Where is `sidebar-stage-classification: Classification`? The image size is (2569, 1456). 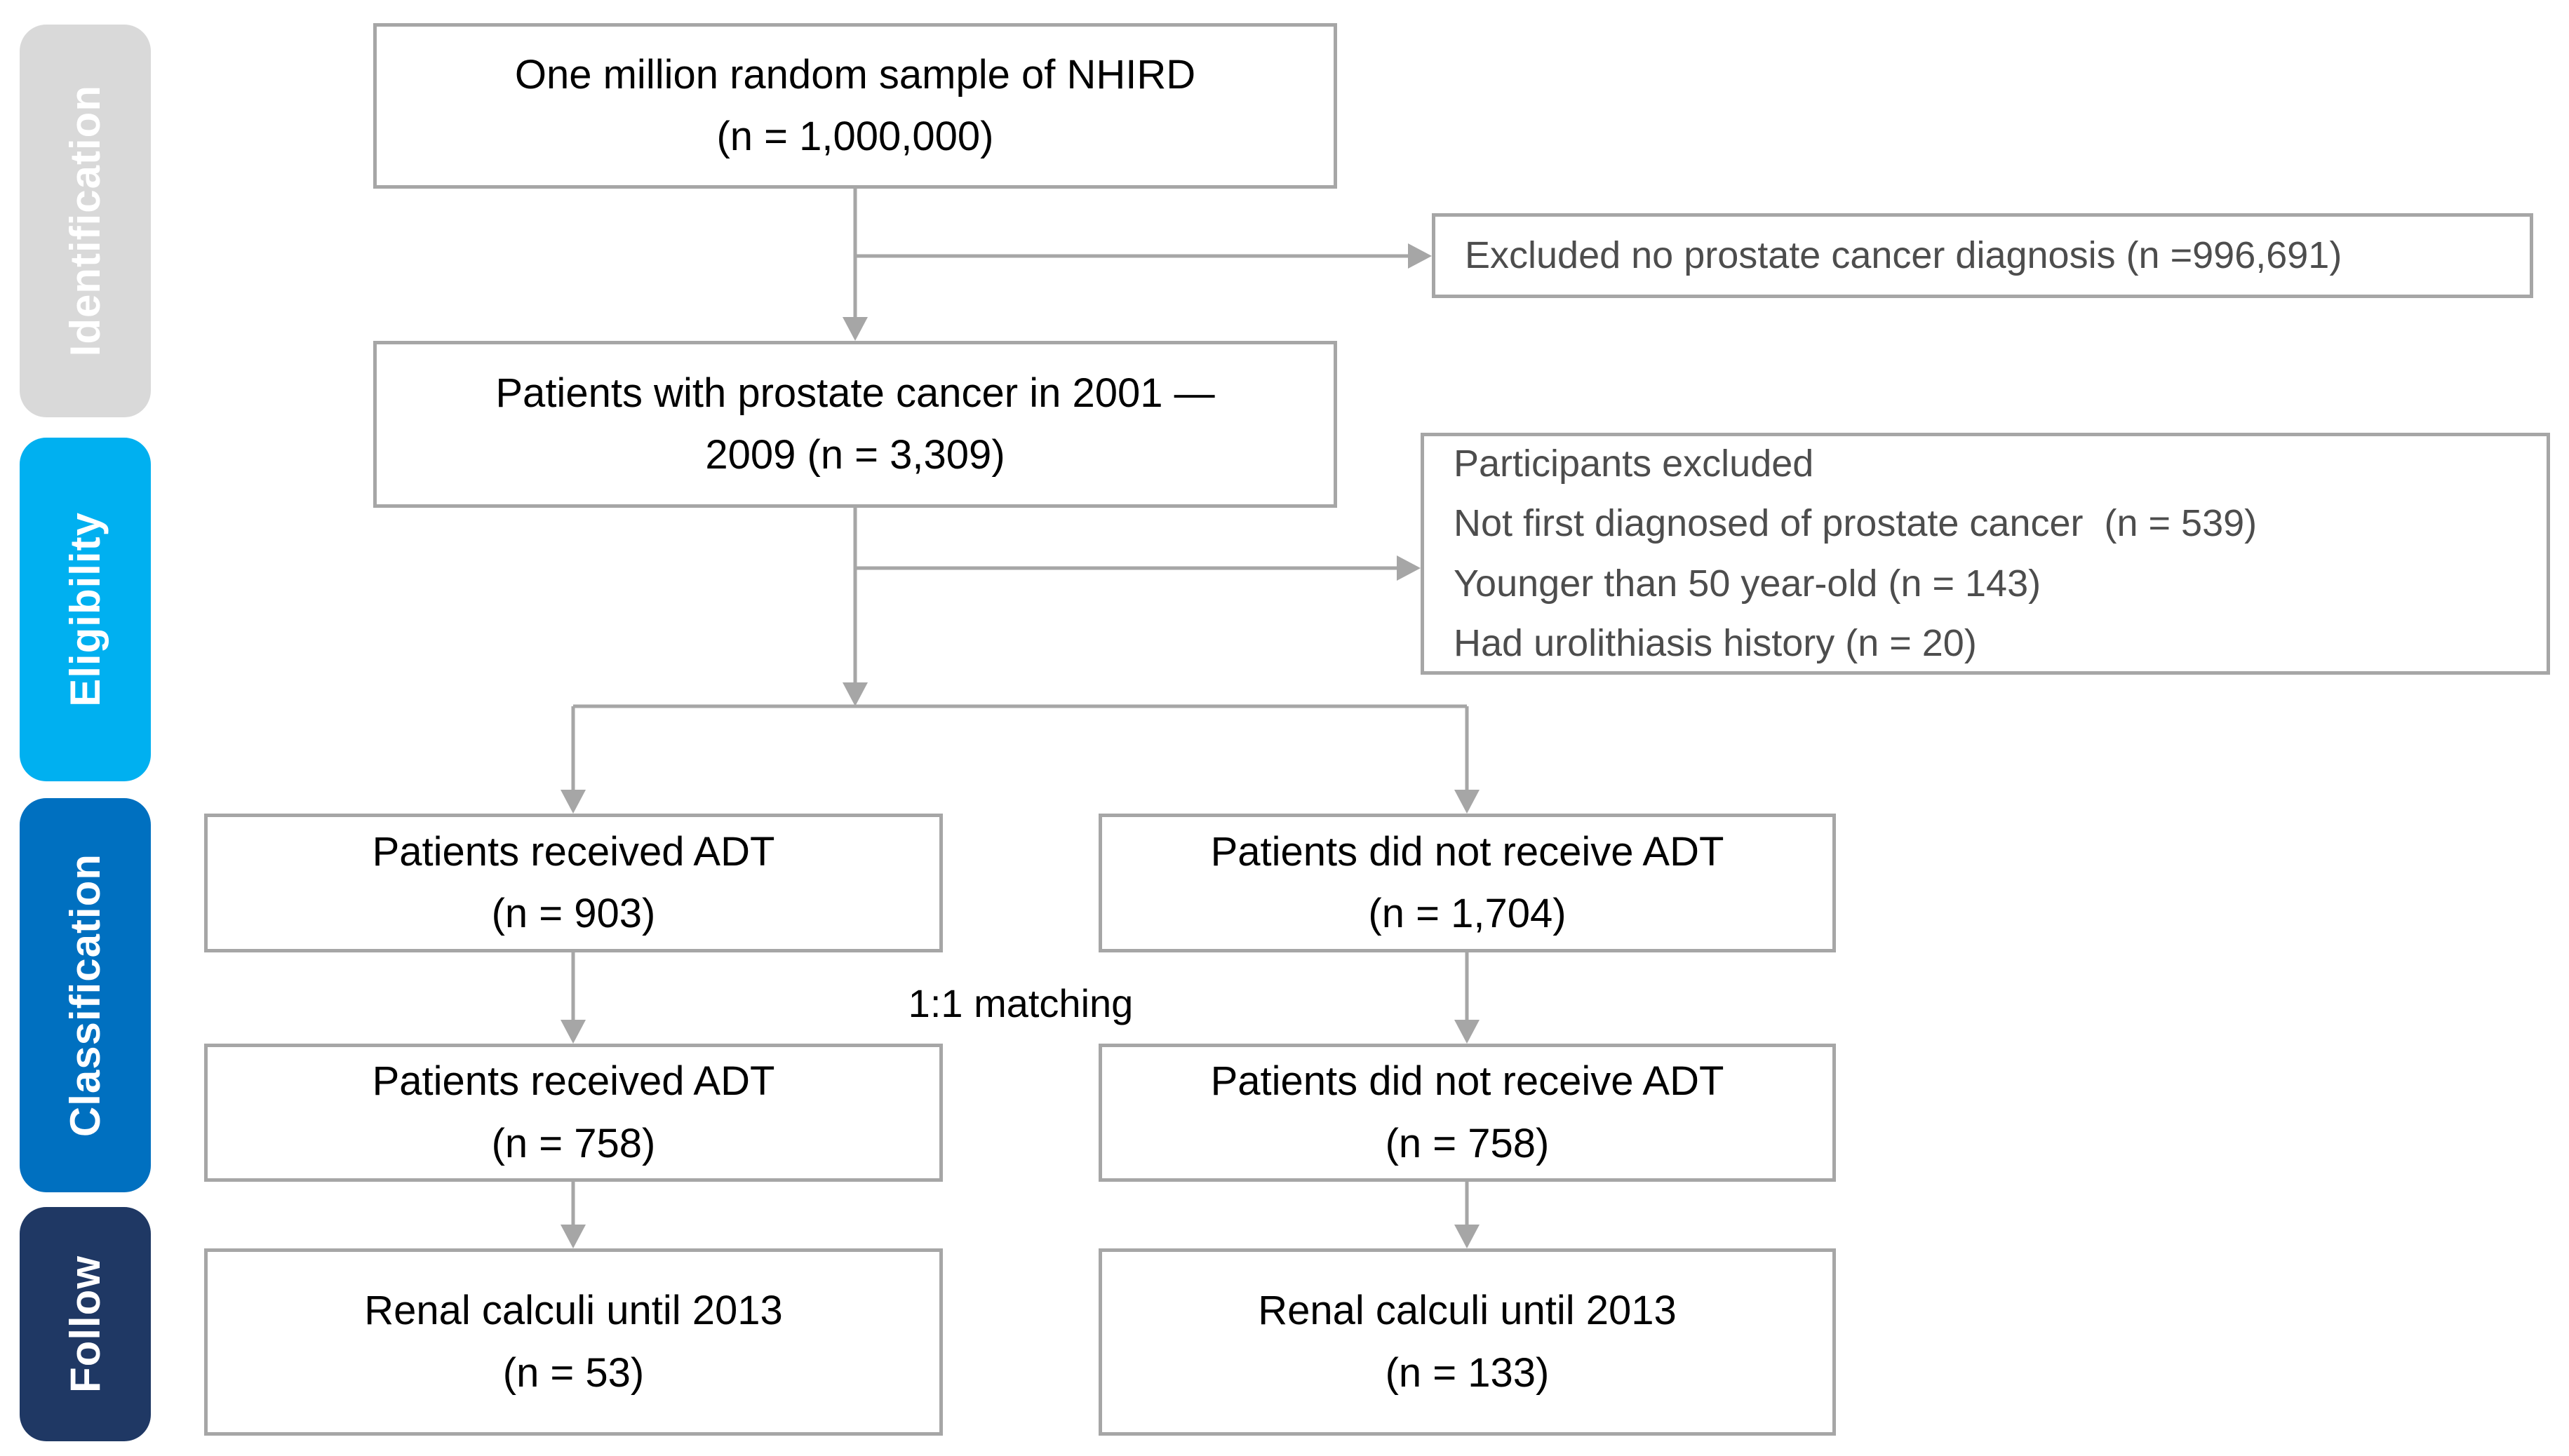 sidebar-stage-classification: Classification is located at coordinates (85, 995).